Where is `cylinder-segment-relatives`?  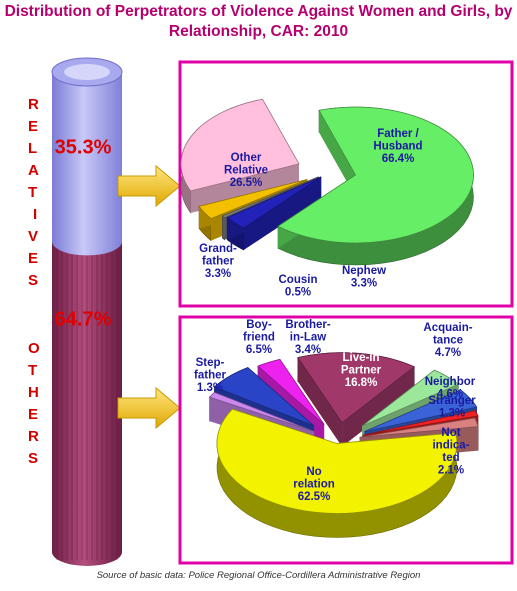 cylinder-segment-relatives is located at coordinates (87, 164).